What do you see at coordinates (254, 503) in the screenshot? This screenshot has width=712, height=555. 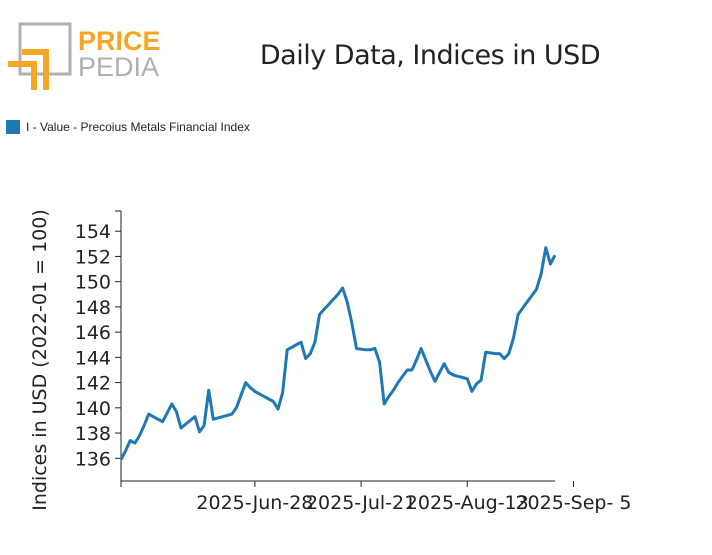 I see `x-tick-label: 2025-Jun-28` at bounding box center [254, 503].